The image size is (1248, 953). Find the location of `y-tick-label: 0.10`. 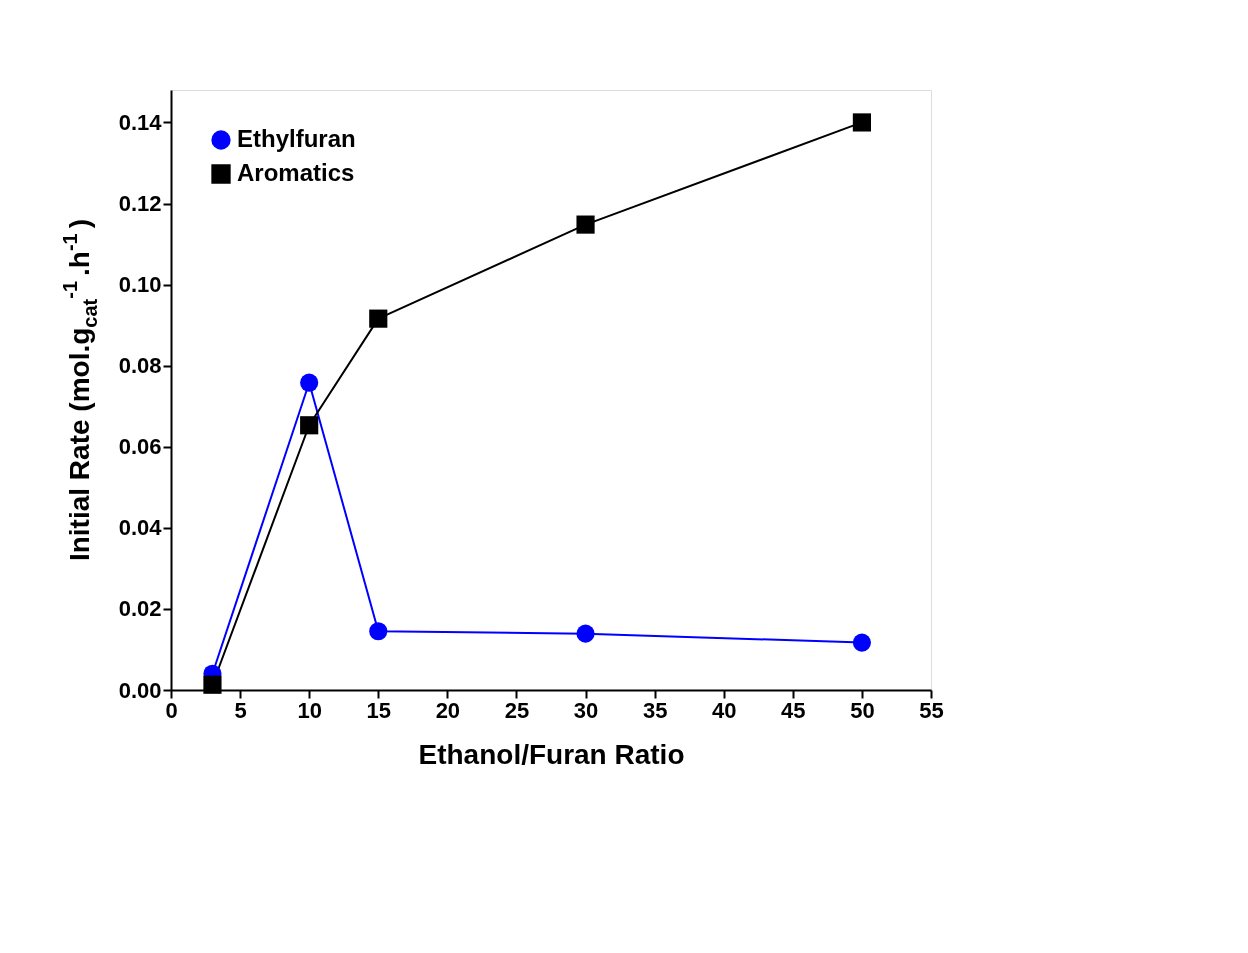

y-tick-label: 0.10 is located at coordinates (140, 285).